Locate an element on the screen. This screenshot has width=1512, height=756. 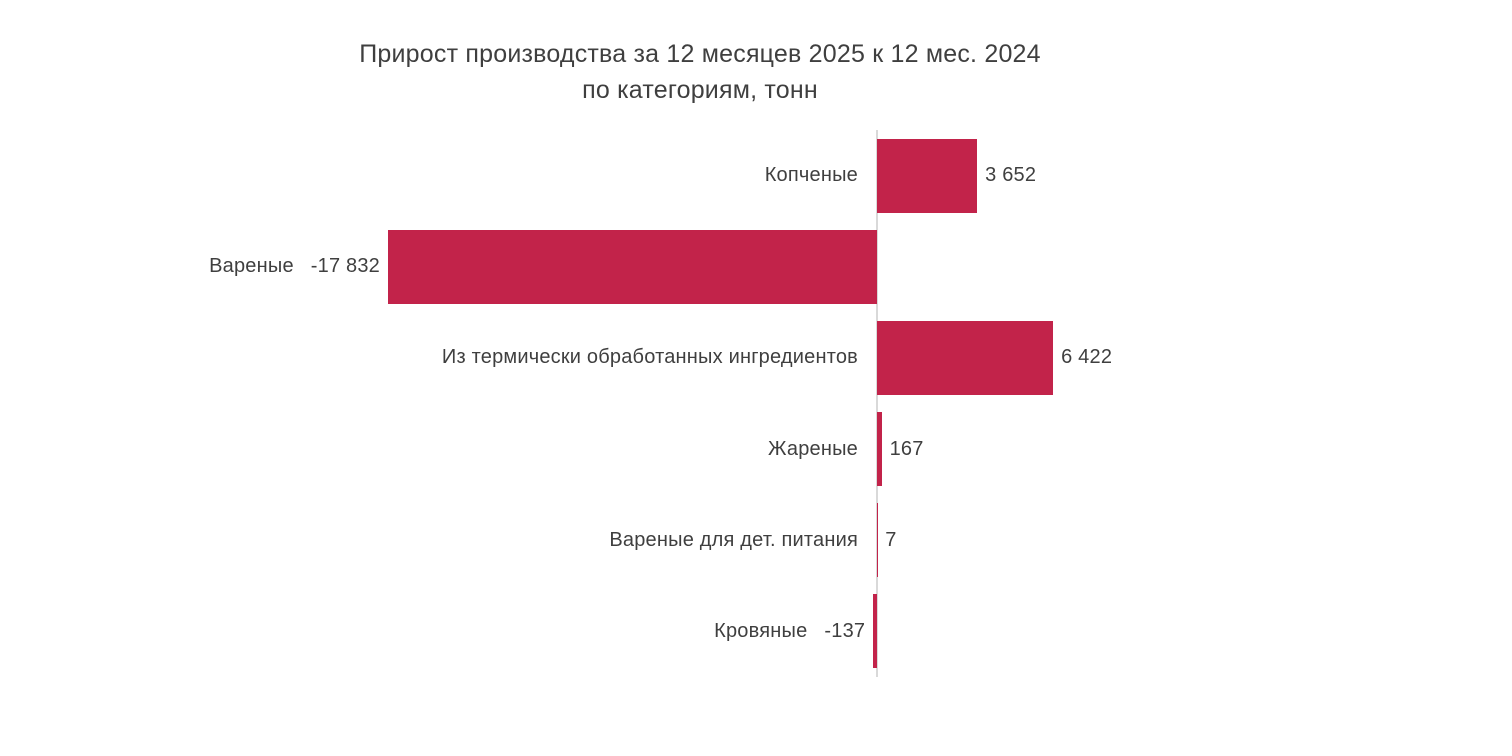
category-axis-line is located at coordinates (877, 403).